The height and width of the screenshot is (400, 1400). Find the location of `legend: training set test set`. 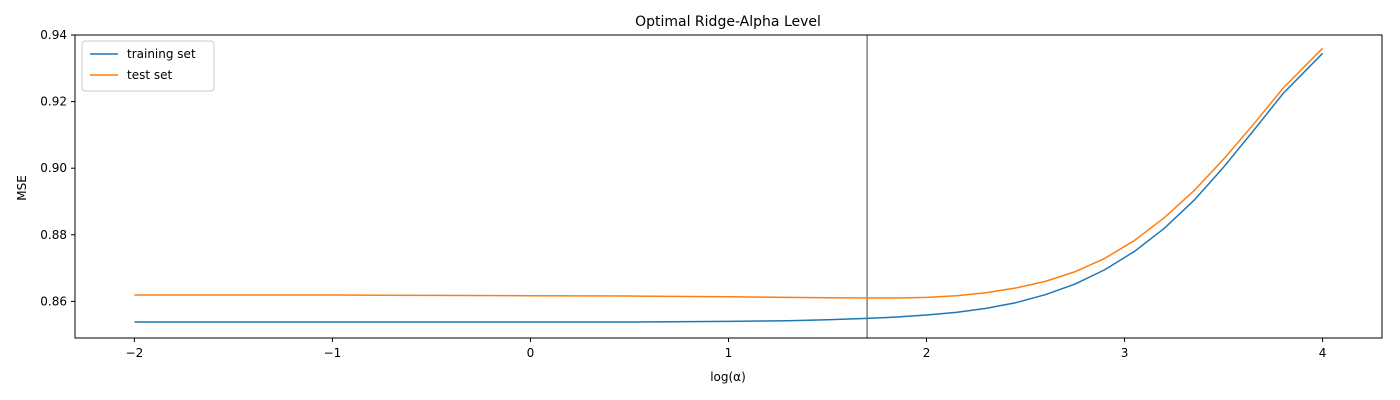

legend: training set test set is located at coordinates (148, 66).